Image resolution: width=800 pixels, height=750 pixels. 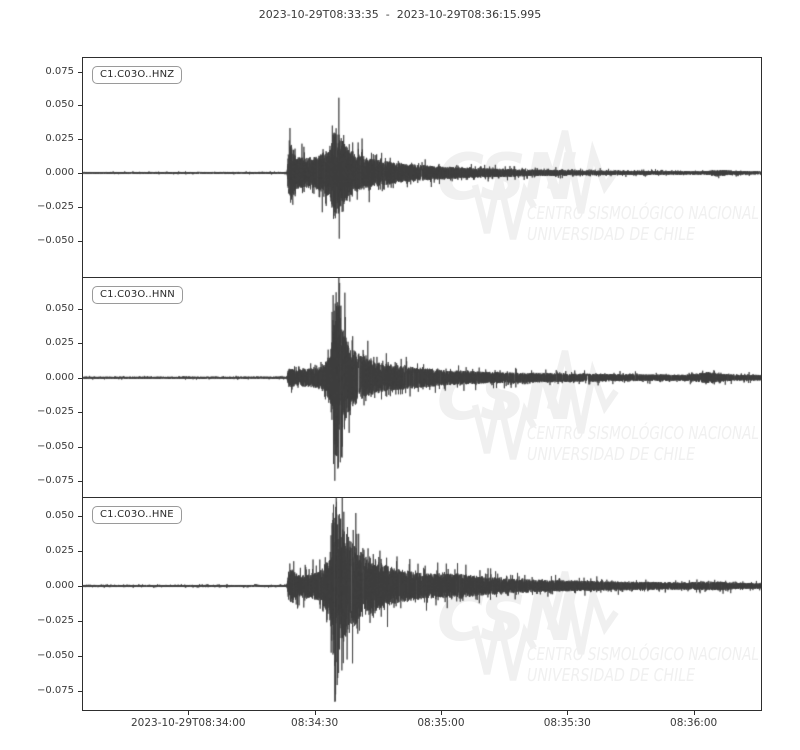 What do you see at coordinates (59, 71) in the screenshot?
I see `y-tick-label: 0.075` at bounding box center [59, 71].